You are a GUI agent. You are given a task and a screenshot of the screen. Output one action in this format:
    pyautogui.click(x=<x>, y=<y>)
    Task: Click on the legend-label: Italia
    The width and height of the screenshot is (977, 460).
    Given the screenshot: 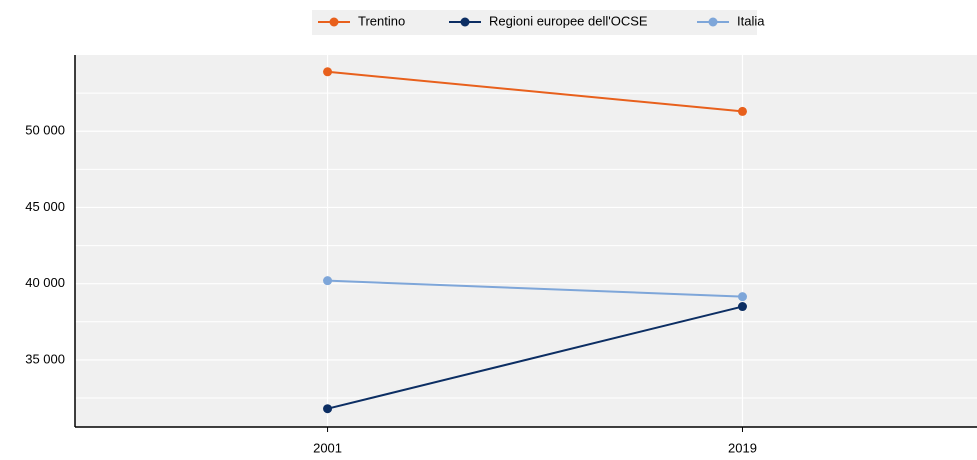 What is the action you would take?
    pyautogui.click(x=751, y=20)
    